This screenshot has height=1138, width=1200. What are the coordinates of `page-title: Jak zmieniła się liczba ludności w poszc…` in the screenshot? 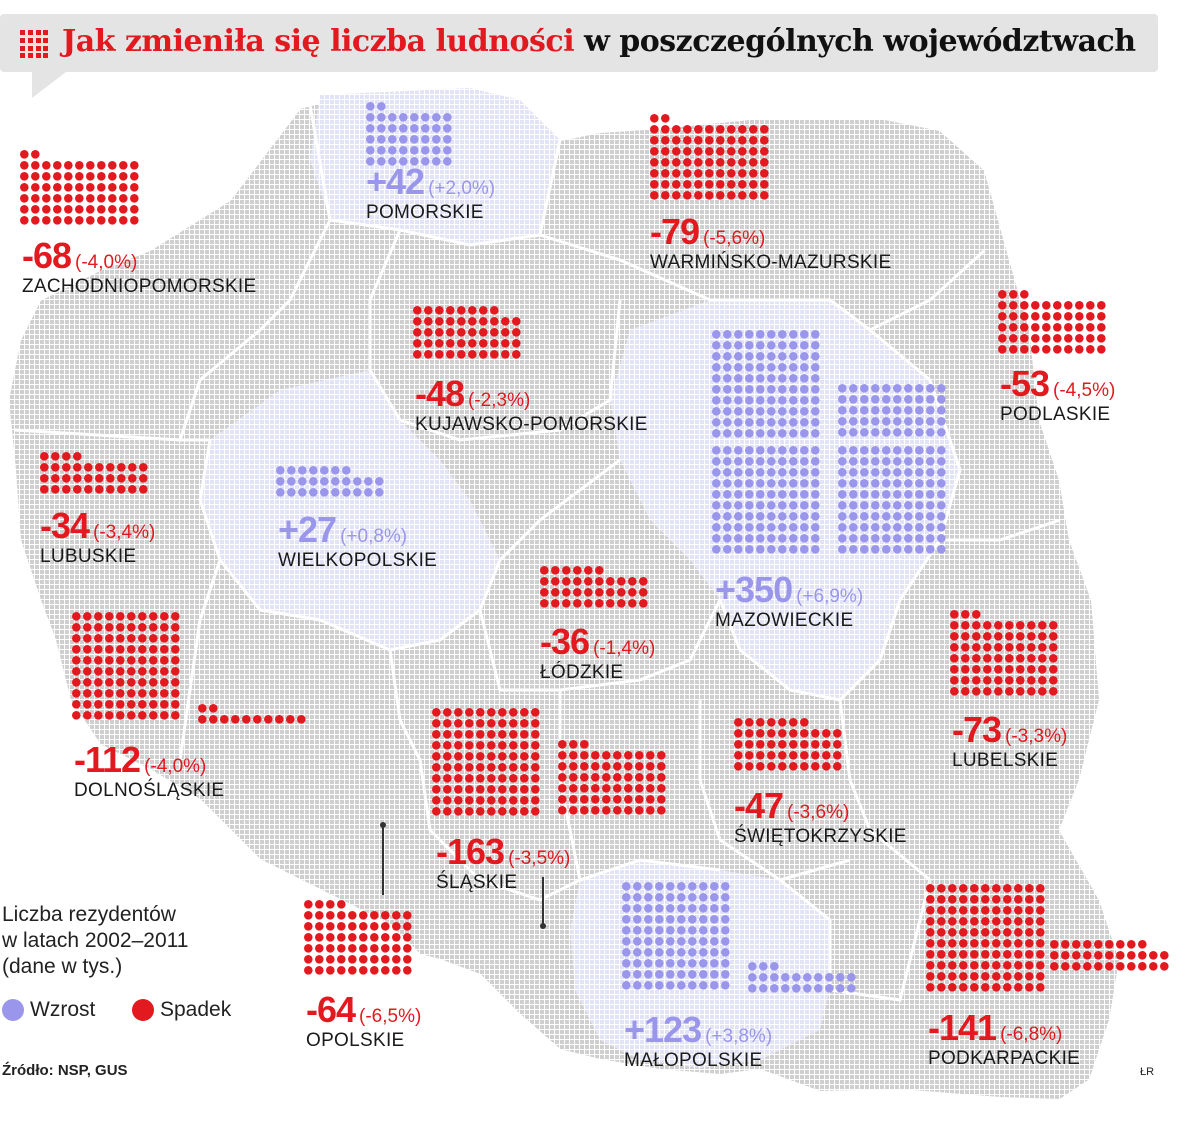 It's located at (599, 41).